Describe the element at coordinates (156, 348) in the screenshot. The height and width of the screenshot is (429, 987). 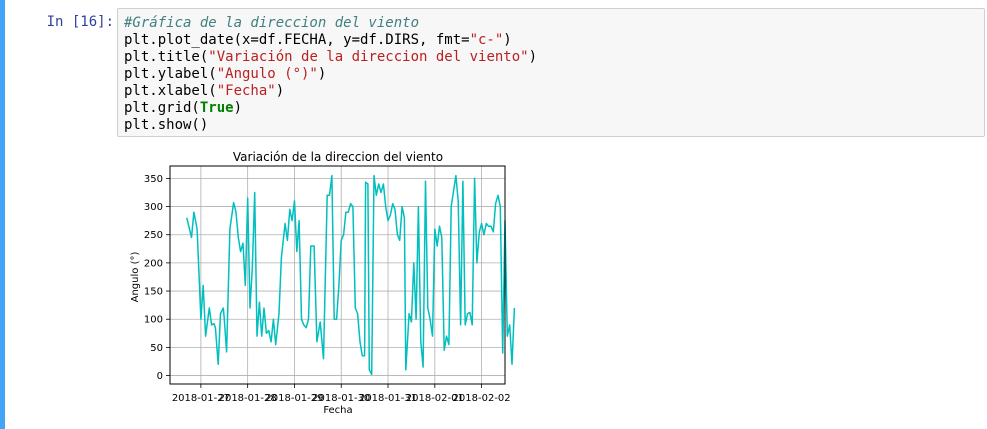
I see `y-tick-label: 50` at that location.